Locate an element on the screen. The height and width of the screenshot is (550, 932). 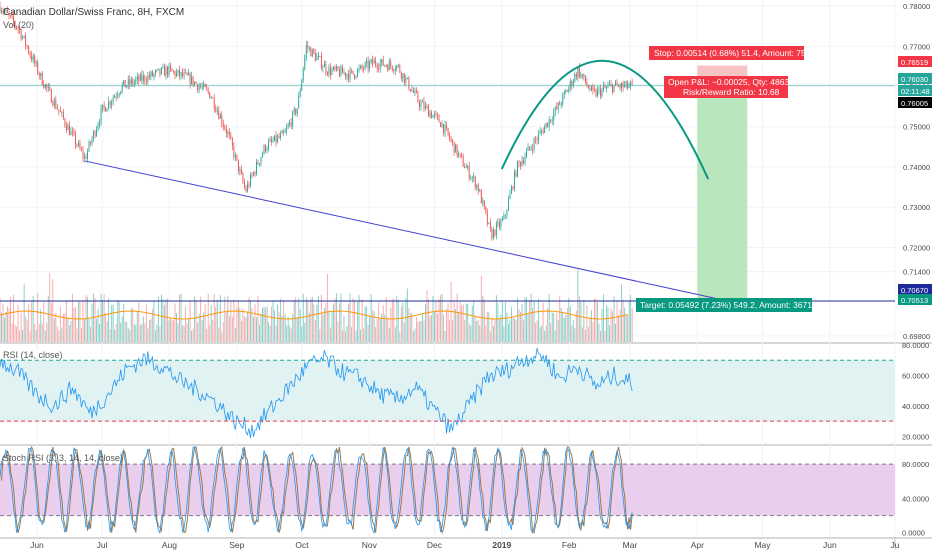
time-label: Dec is located at coordinates (435, 545).